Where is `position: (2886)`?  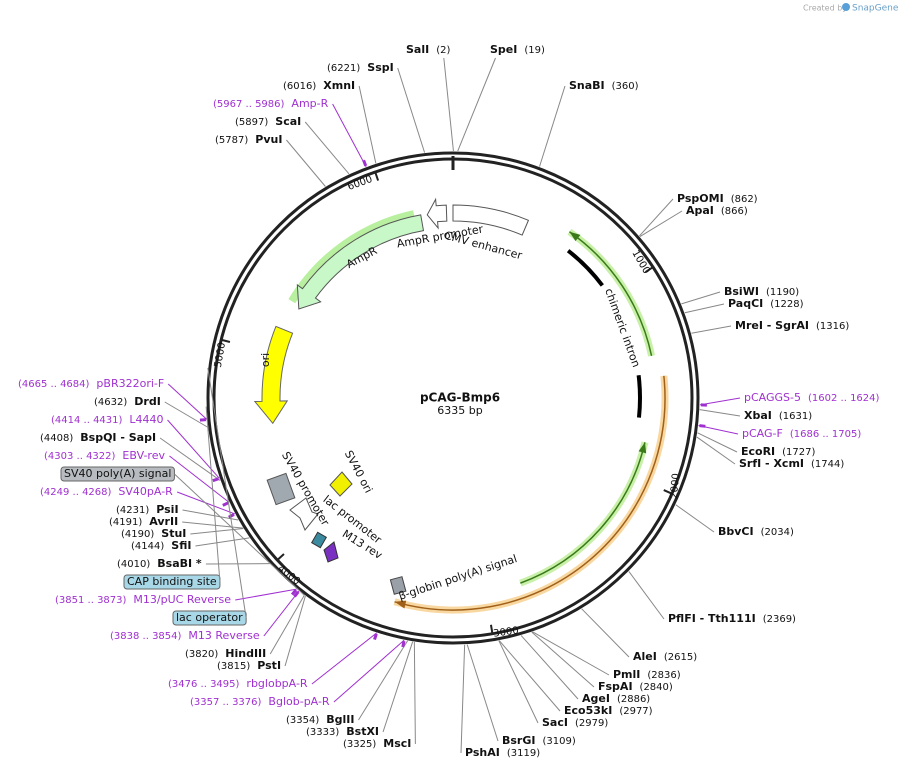
position: (2886) is located at coordinates (633, 699).